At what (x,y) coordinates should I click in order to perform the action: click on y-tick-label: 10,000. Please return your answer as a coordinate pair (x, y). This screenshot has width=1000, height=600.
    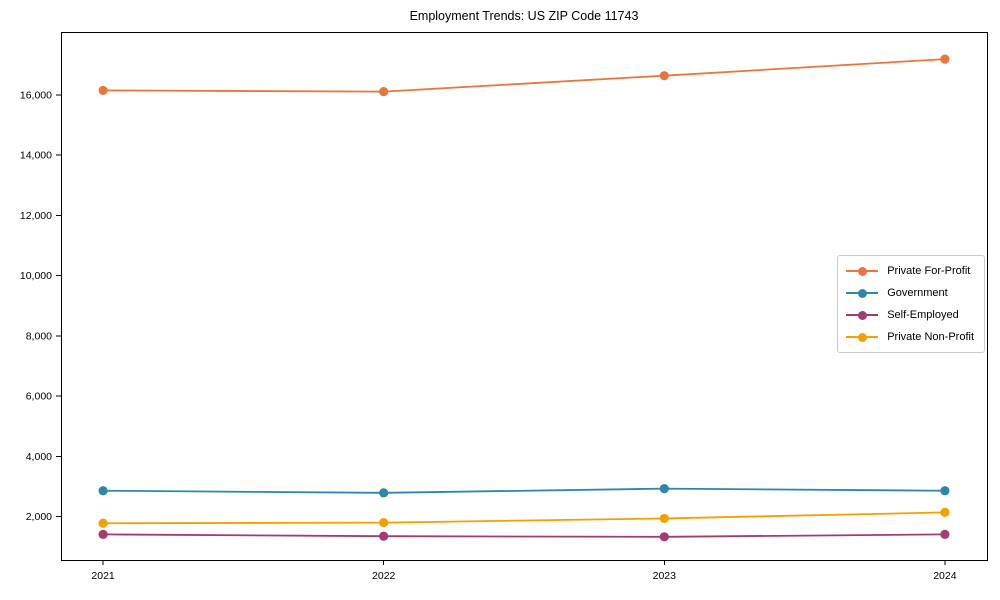
    Looking at the image, I should click on (36, 276).